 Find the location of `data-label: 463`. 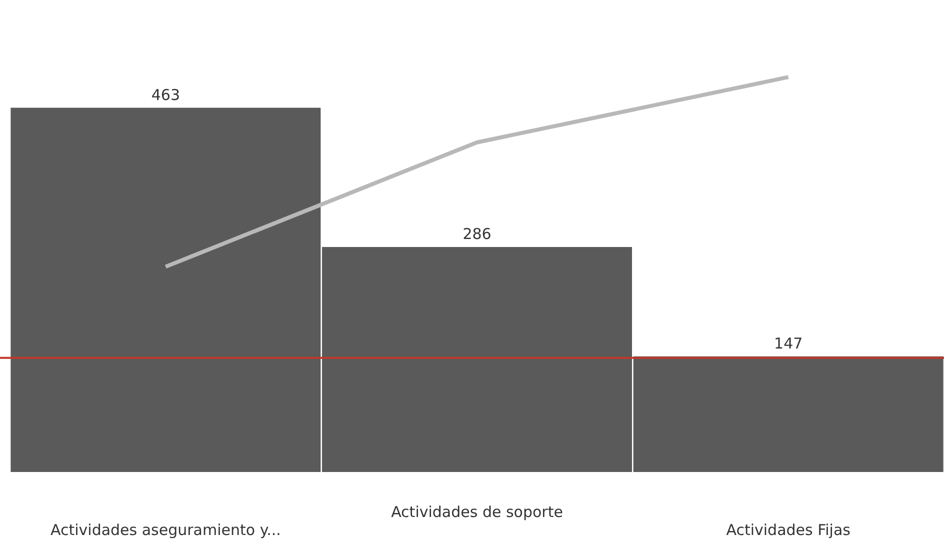

data-label: 463 is located at coordinates (165, 95).